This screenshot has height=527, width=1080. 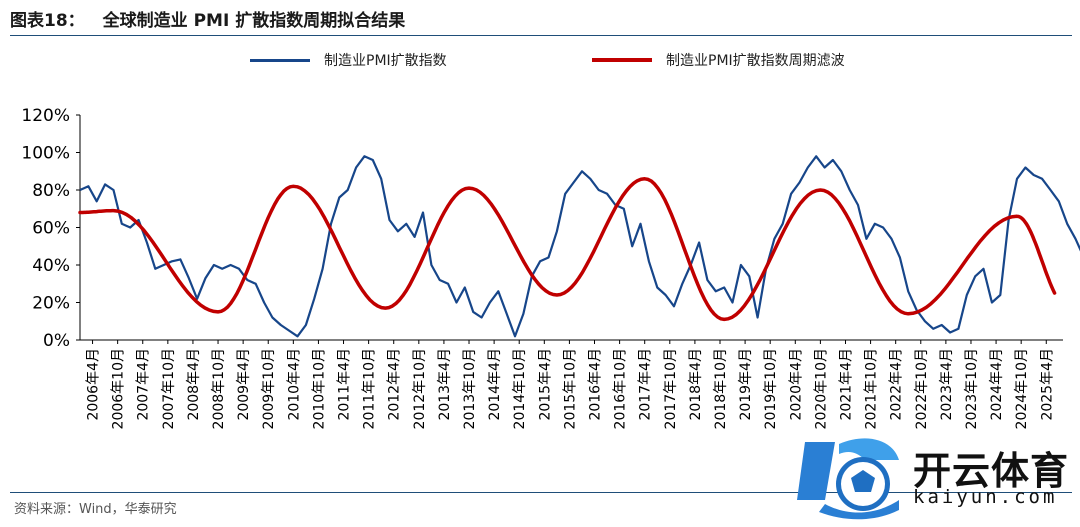 I want to click on figure-number: 图表18：, so click(x=47, y=21).